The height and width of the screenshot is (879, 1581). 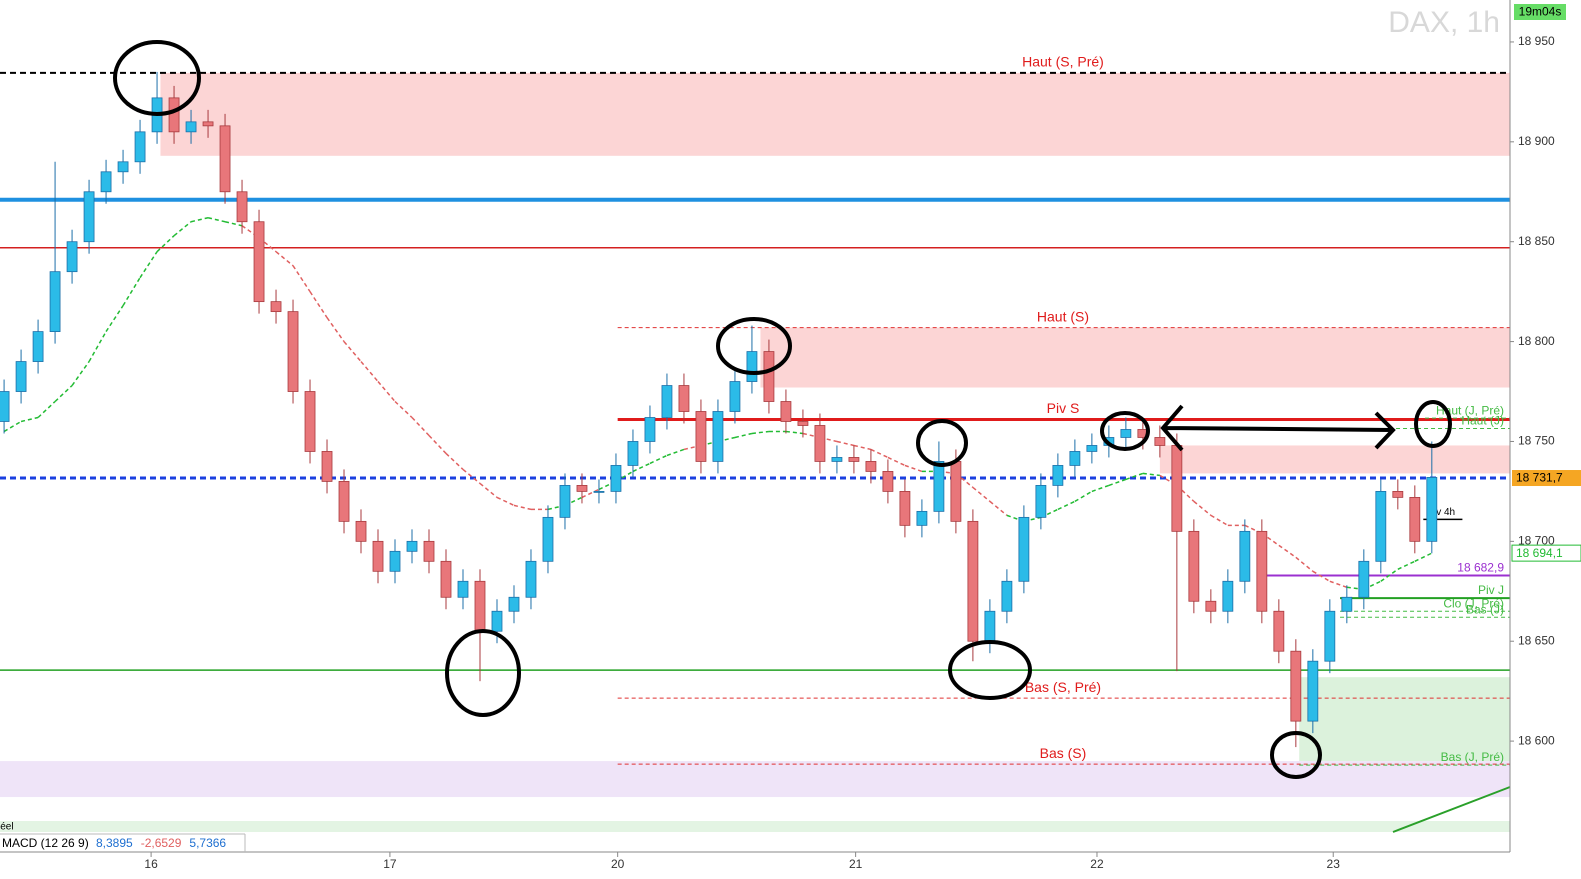 What do you see at coordinates (1470, 410) in the screenshot?
I see `level-label: Haut (J, Pré)` at bounding box center [1470, 410].